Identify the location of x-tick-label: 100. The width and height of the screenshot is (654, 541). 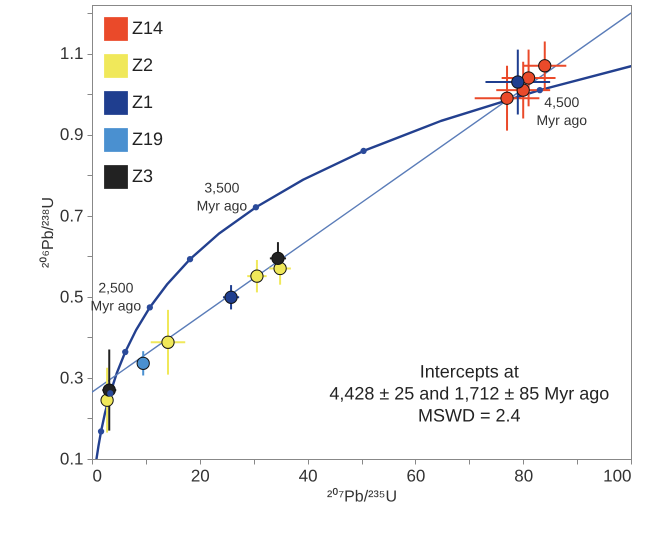
(617, 476).